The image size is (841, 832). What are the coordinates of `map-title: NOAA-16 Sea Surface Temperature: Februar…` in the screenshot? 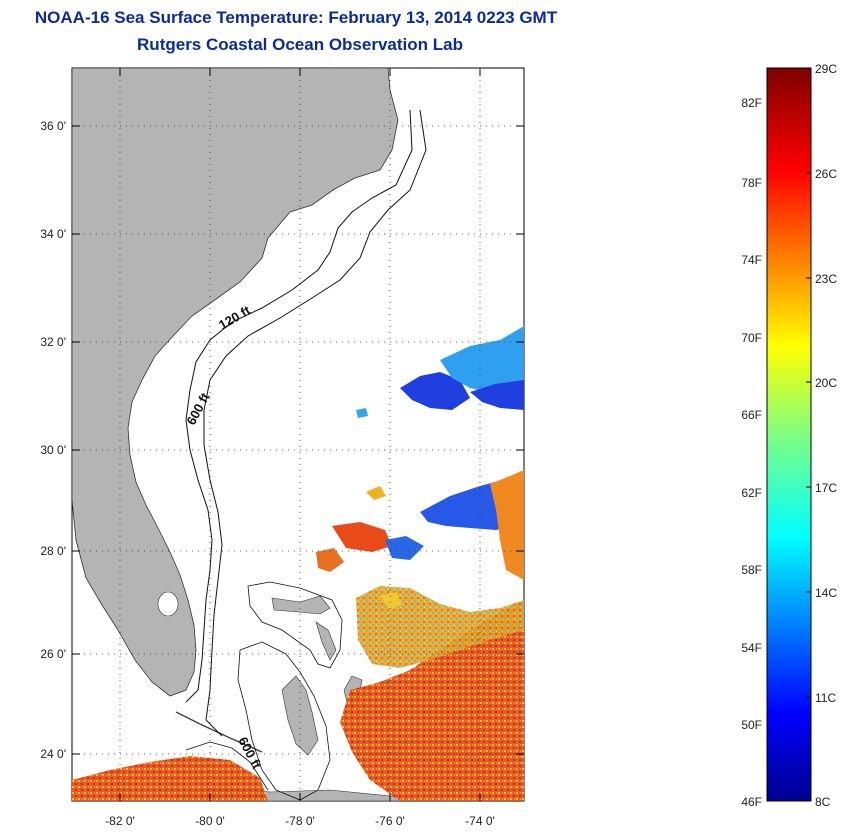 It's located at (296, 17).